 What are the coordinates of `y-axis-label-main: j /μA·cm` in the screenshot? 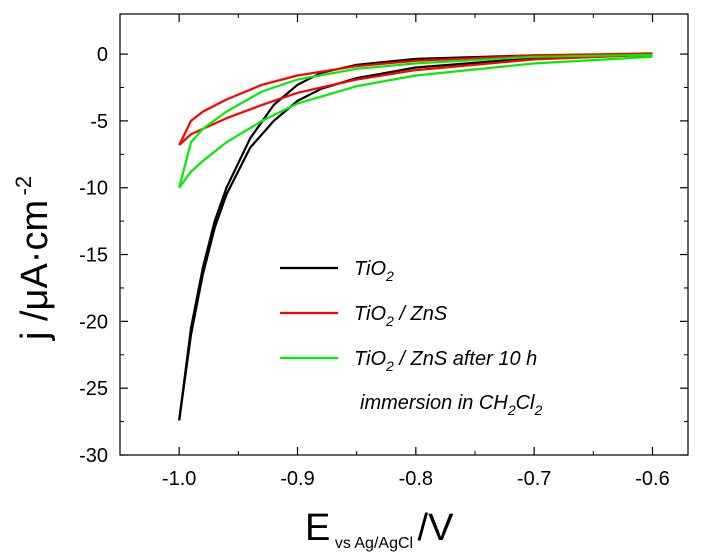 It's located at (35, 270).